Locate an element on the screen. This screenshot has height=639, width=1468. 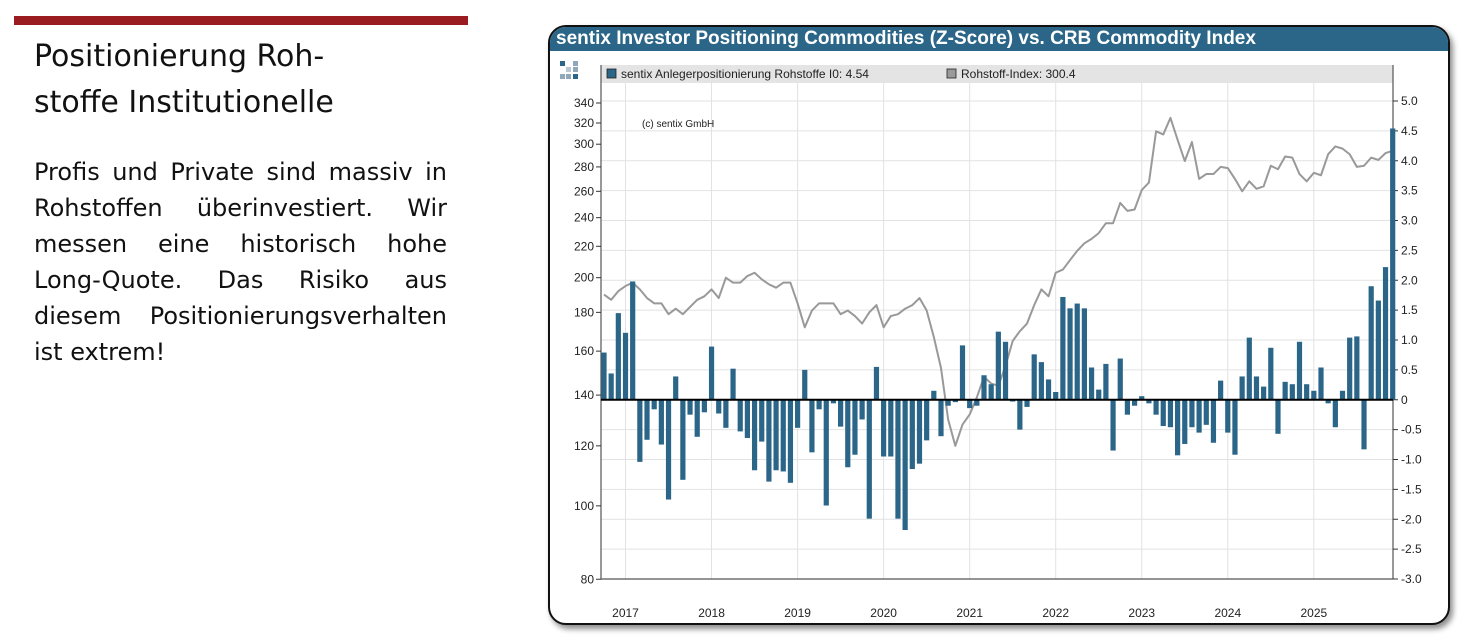
left-tick-label: 300 is located at coordinates (584, 144).